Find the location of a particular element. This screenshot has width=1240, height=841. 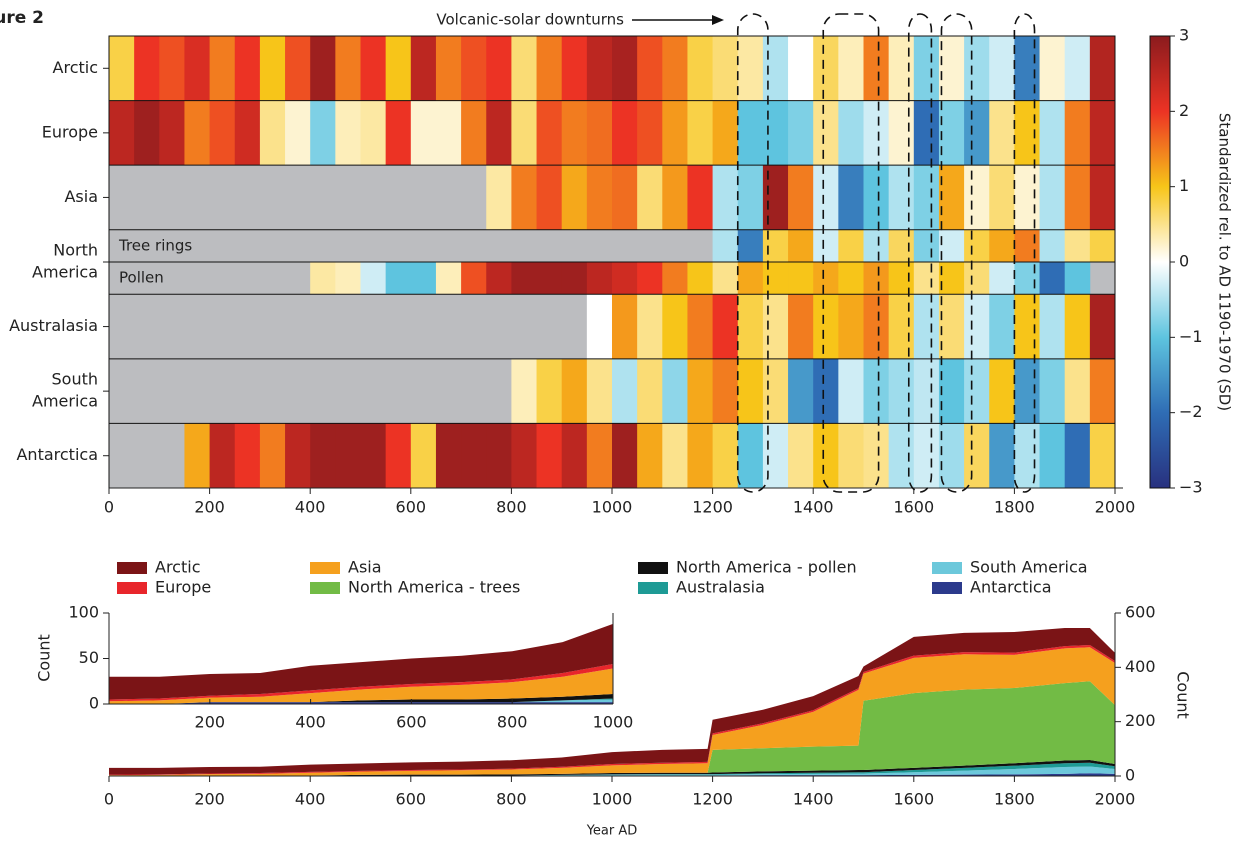

x-tick-label: 1800 is located at coordinates (1014, 507).